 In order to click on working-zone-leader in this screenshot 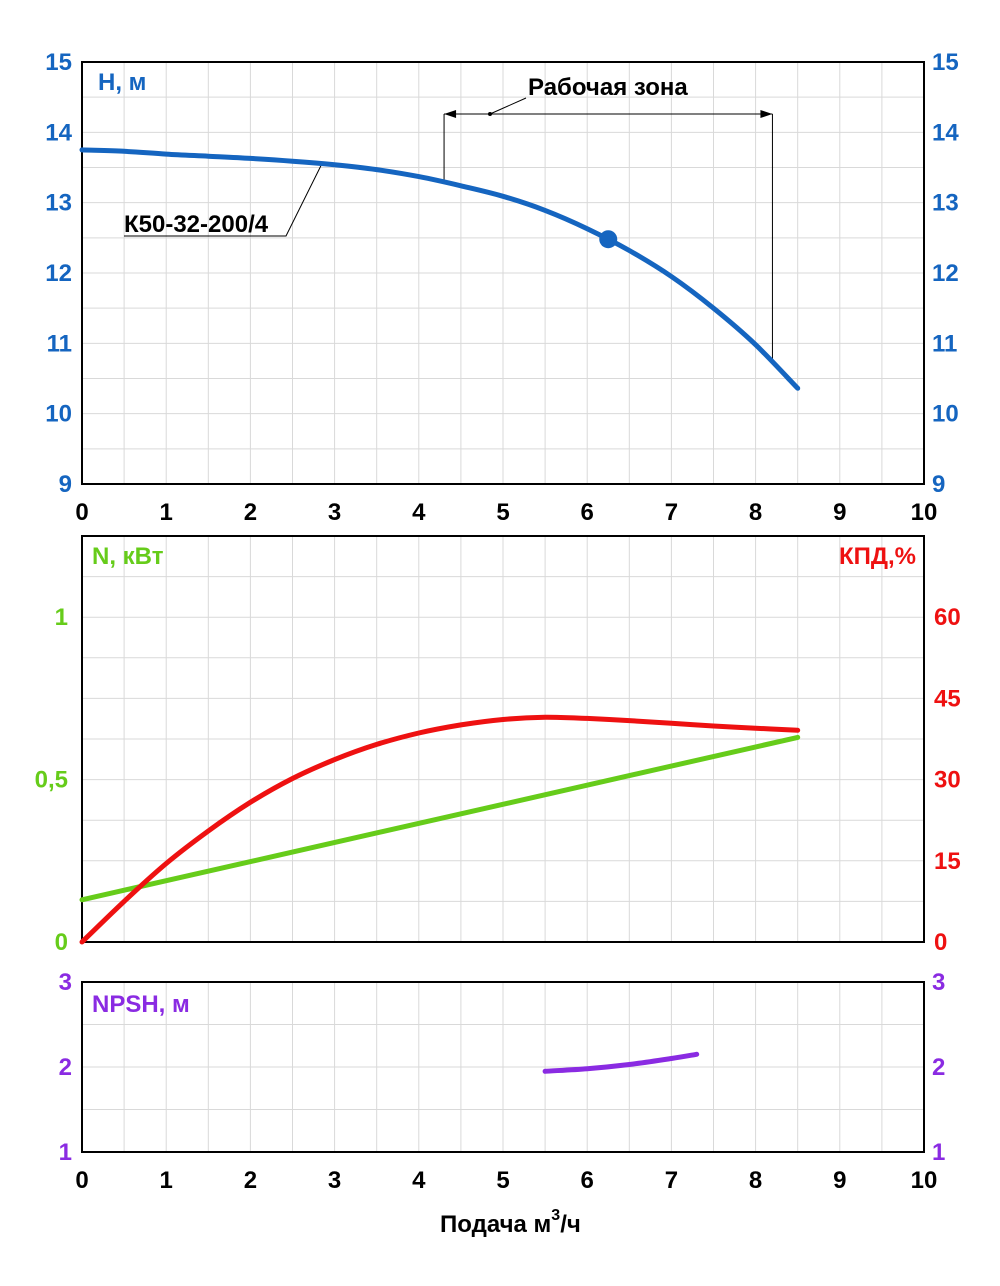, I will do `click(508, 106)`.